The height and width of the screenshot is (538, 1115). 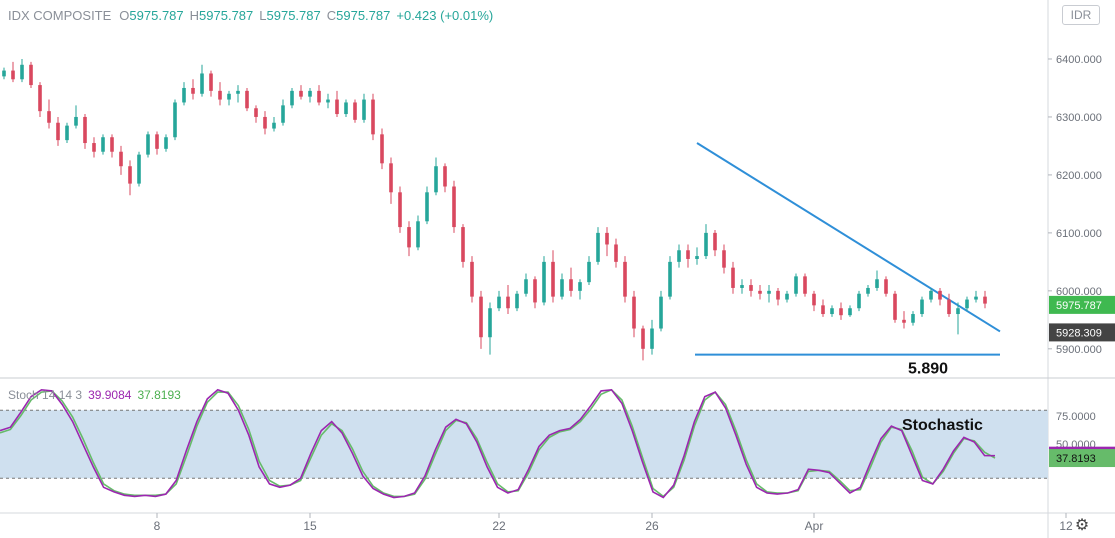 What do you see at coordinates (1076, 417) in the screenshot?
I see `stoch-y-tick-label: 75.0000` at bounding box center [1076, 417].